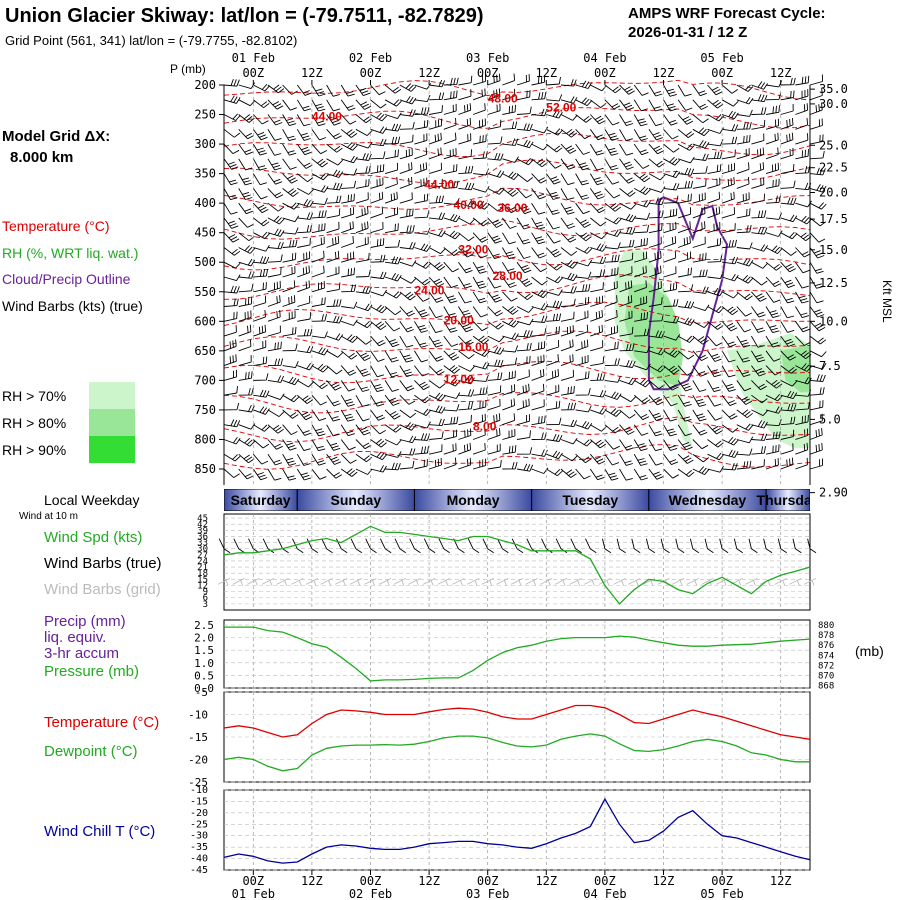 The height and width of the screenshot is (900, 900). Describe the element at coordinates (205, 85) in the screenshot. I see `pressure-tick-label: 200` at that location.